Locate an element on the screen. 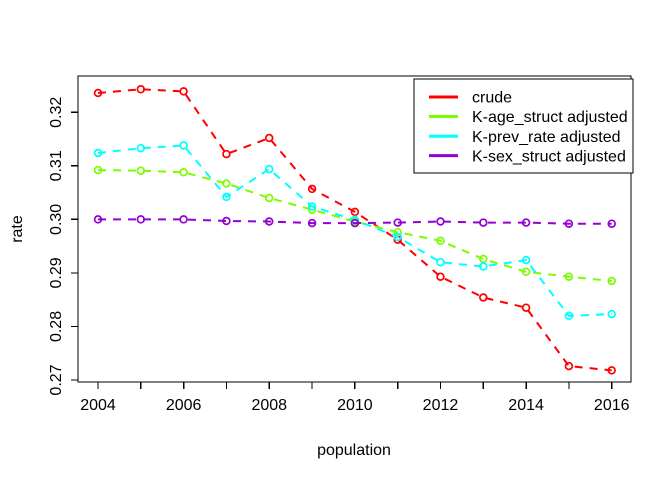  legend-label: K-age_struct adjusted is located at coordinates (550, 117).